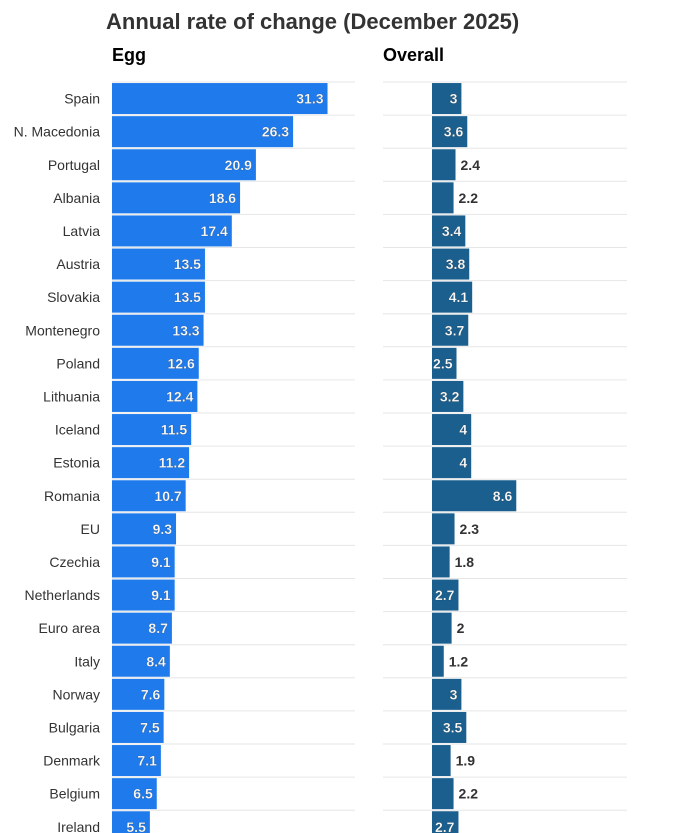  I want to click on overall-value-label: 3.8, so click(456, 264).